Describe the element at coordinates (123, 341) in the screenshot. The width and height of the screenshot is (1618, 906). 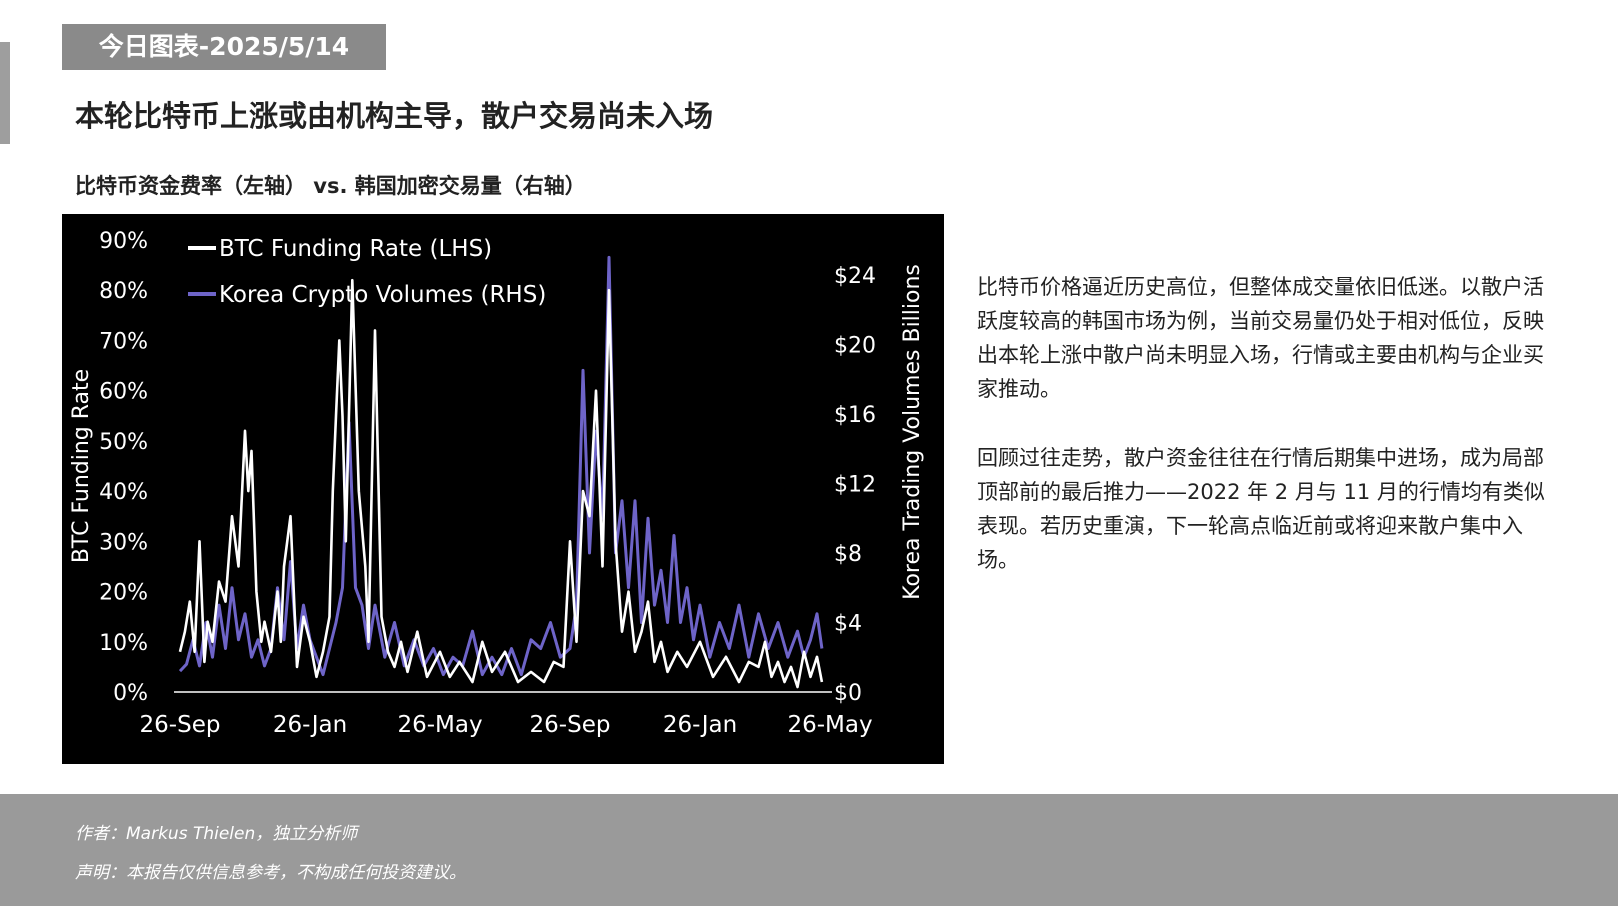
I see `y-left-tick-label: 70%` at that location.